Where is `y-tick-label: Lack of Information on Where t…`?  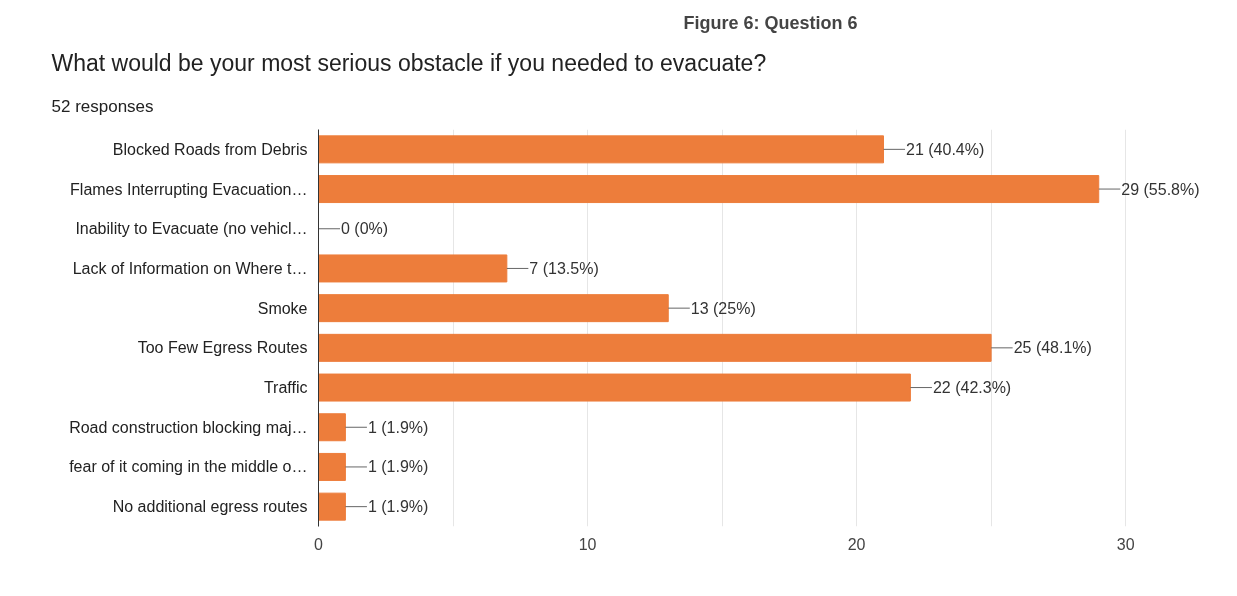
y-tick-label: Lack of Information on Where t… is located at coordinates (190, 268).